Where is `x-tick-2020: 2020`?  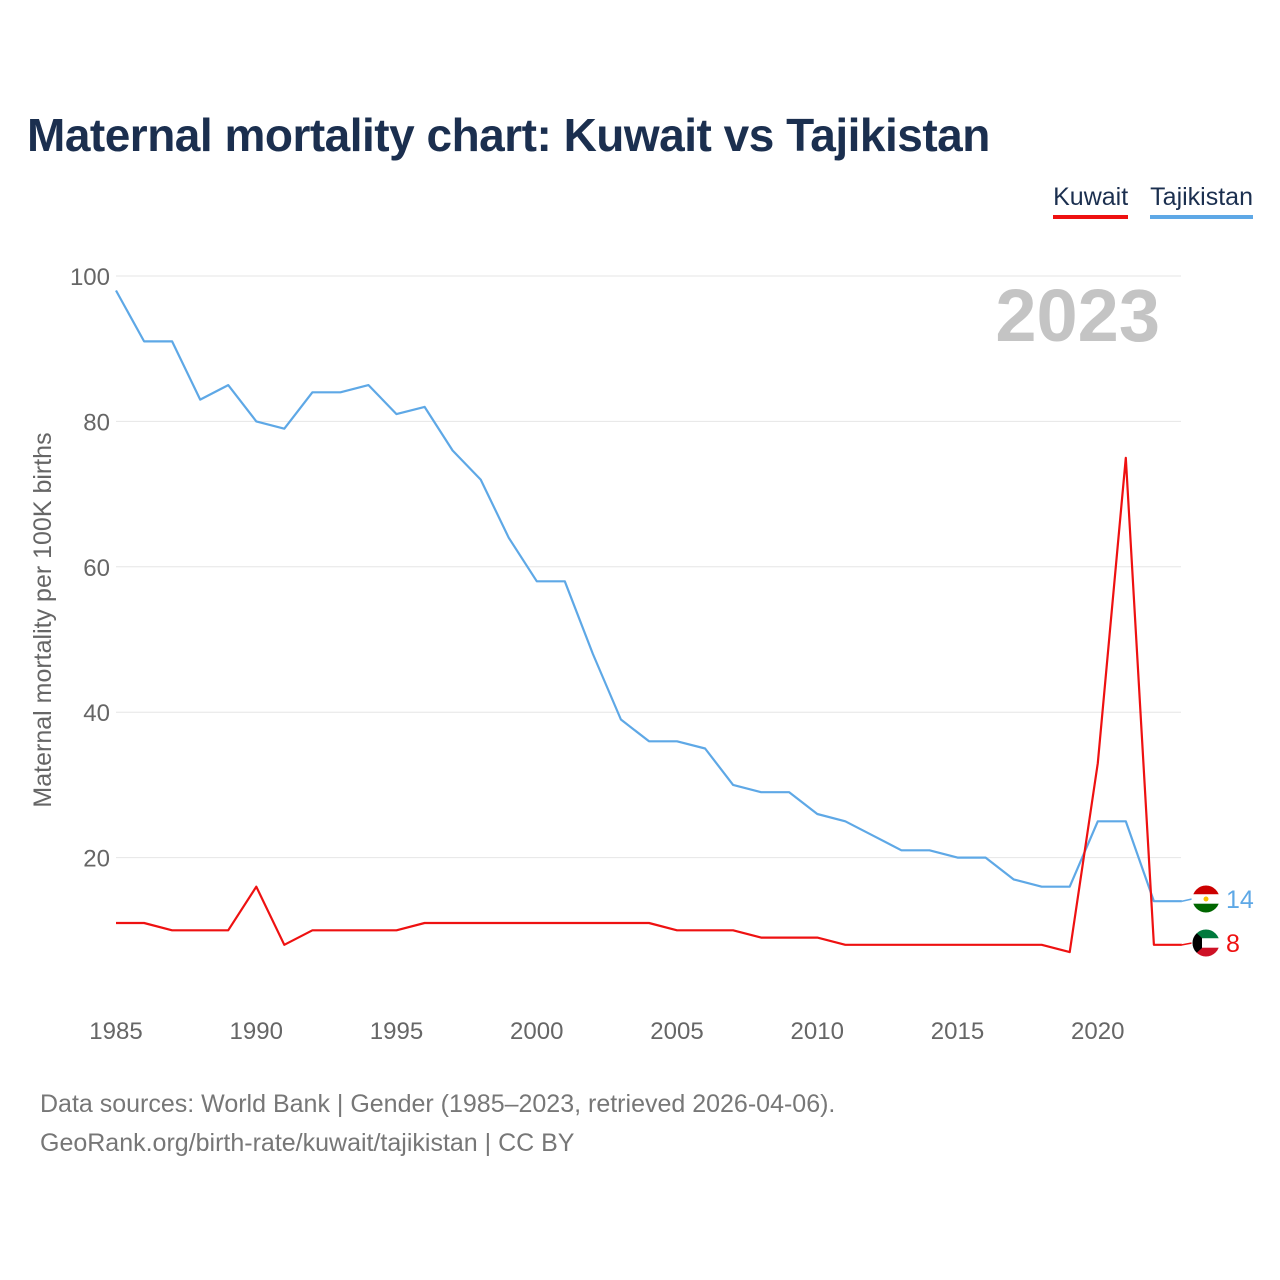
x-tick-2020: 2020 is located at coordinates (1097, 1031).